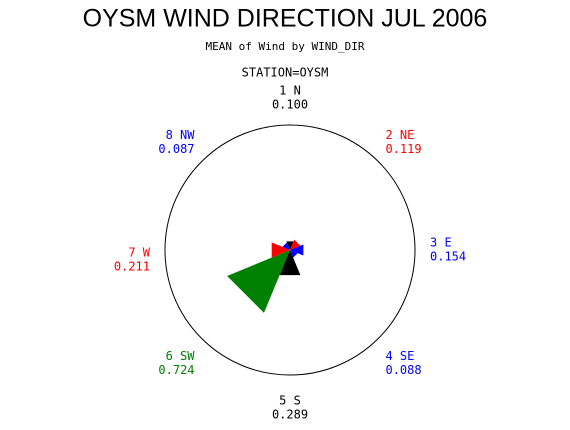 This screenshot has height=430, width=570. I want to click on direction-label: 8 NW, so click(181, 135).